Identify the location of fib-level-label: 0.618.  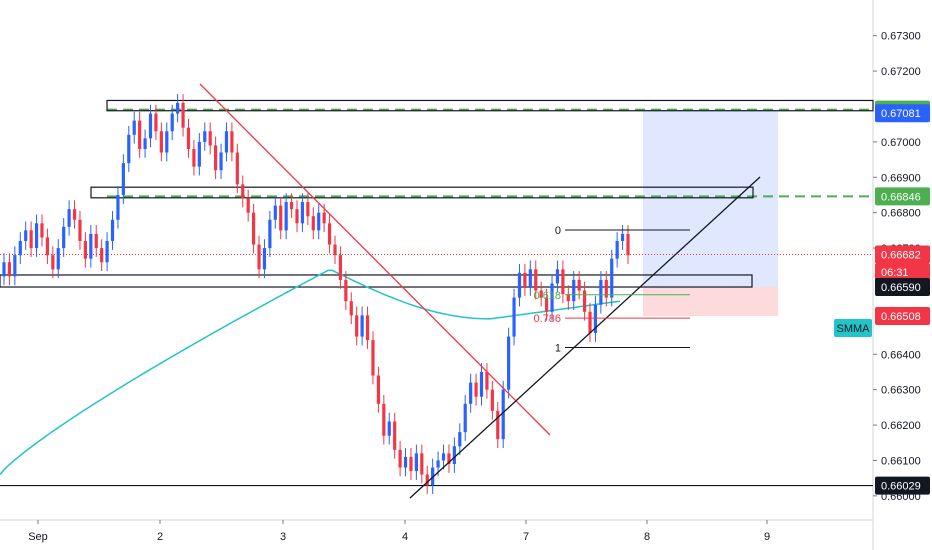
(547, 296).